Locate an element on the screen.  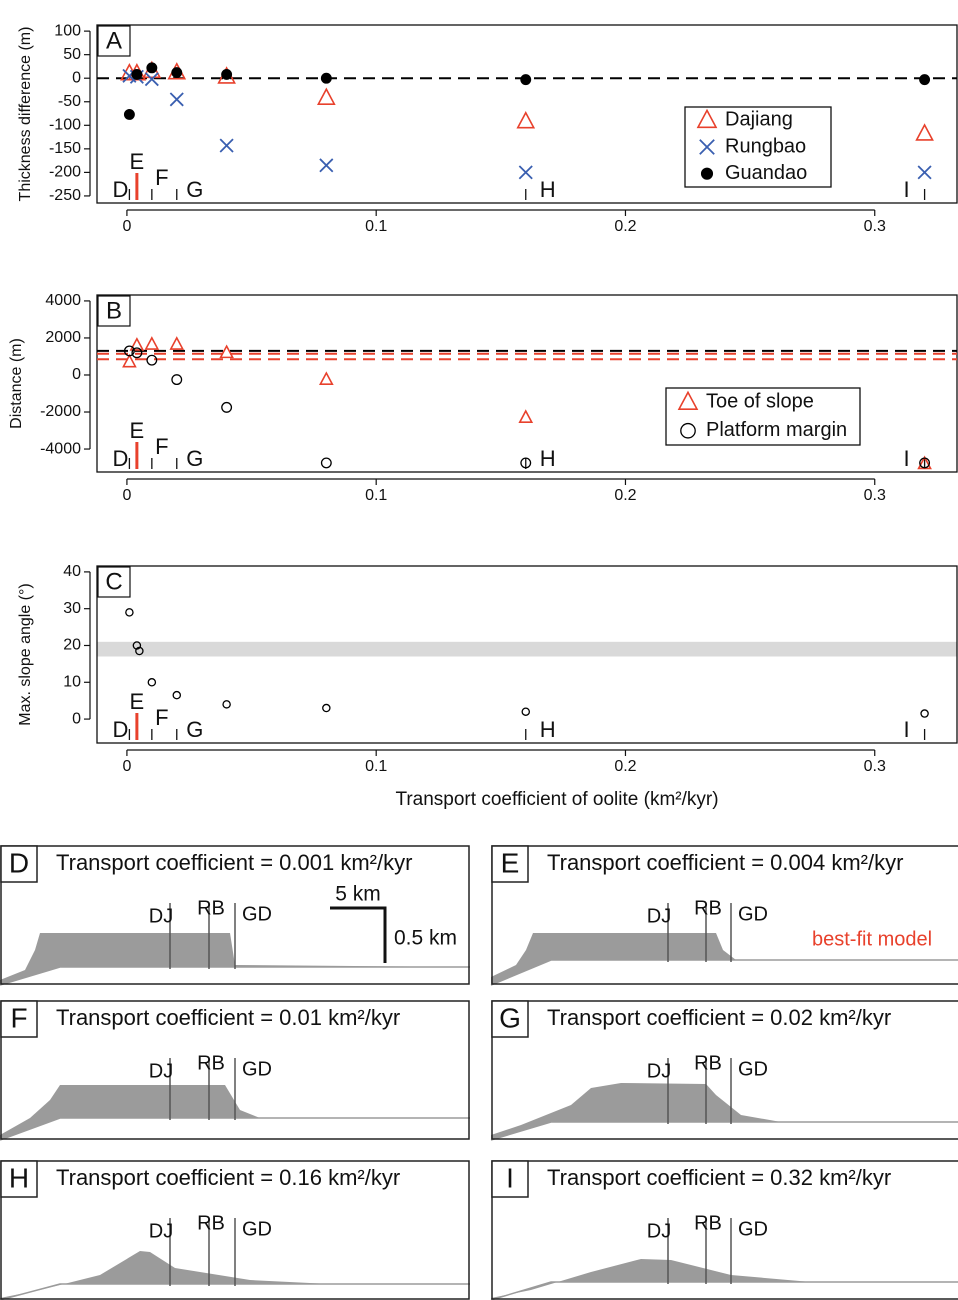
y-tick-label: 2000 is located at coordinates (63, 337).